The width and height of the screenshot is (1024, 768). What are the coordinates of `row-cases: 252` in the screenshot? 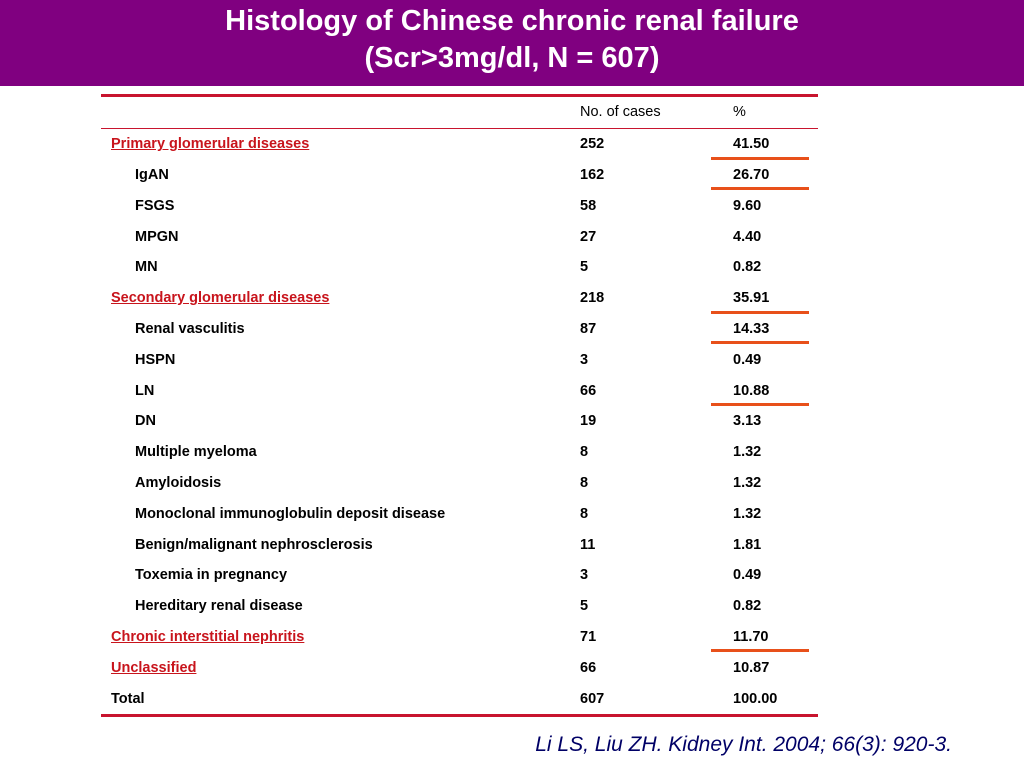 It's located at (592, 144).